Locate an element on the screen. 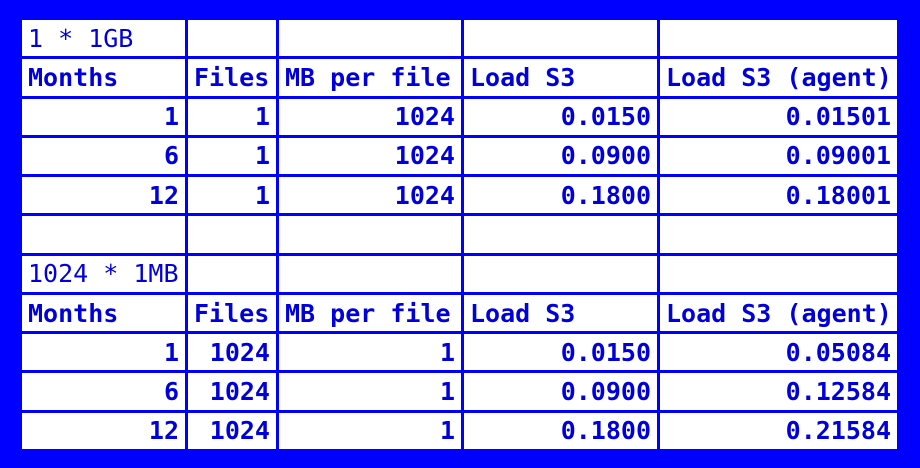 The width and height of the screenshot is (920, 468). section-title-cell: 1024 * 1MB is located at coordinates (103, 273).